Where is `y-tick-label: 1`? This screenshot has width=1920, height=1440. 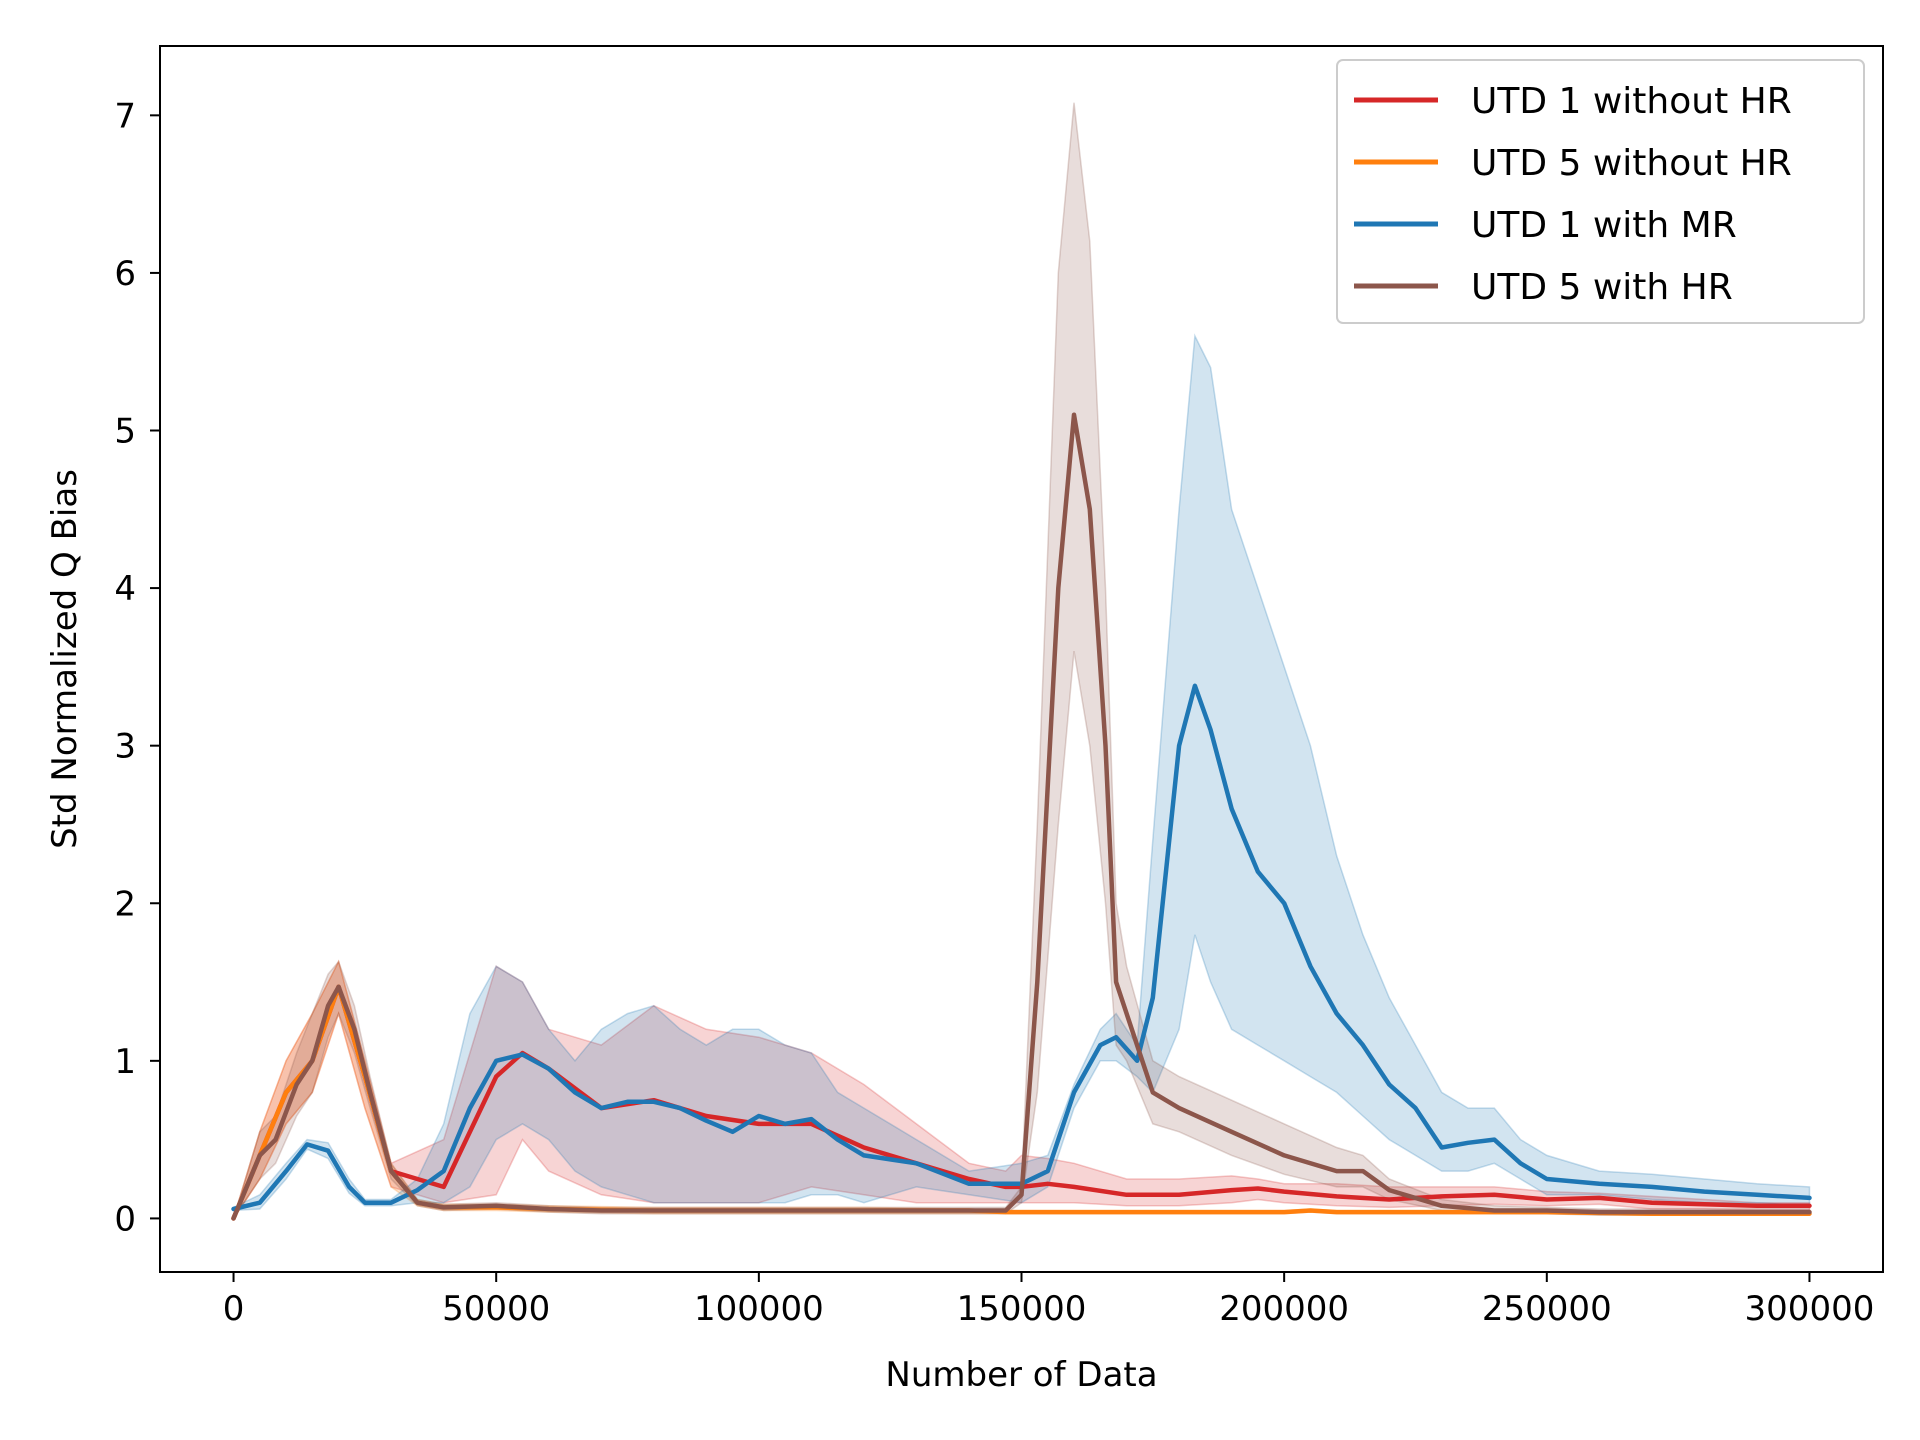
y-tick-label: 1 is located at coordinates (125, 1062).